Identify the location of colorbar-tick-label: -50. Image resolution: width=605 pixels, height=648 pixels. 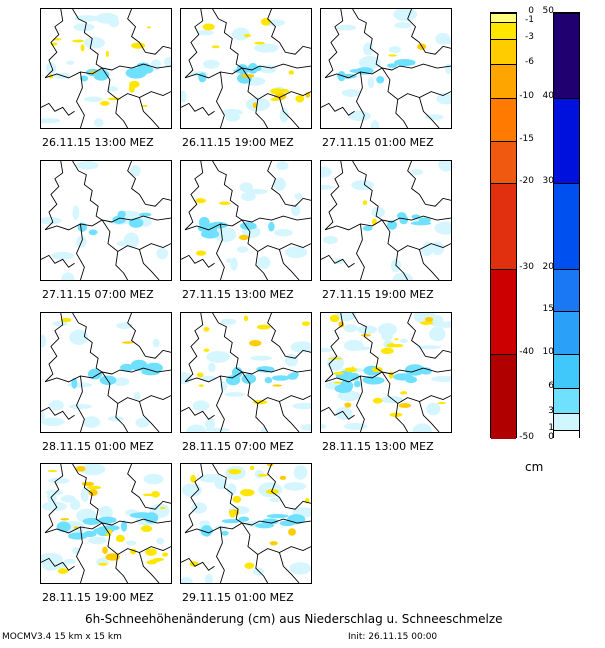
(526, 437).